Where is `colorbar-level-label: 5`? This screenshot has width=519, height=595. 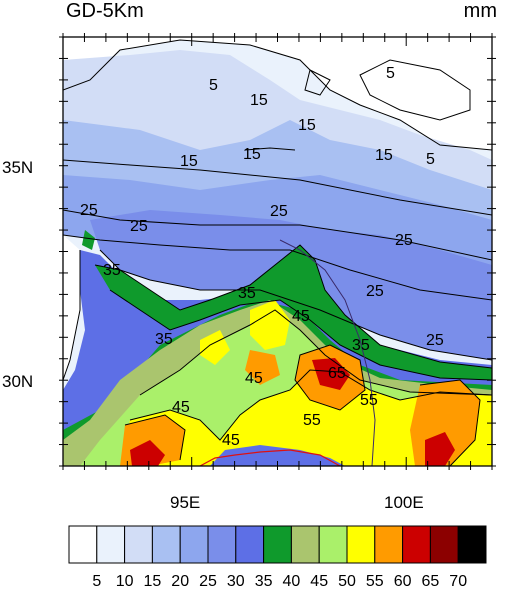
colorbar-level-label: 5 is located at coordinates (97, 581).